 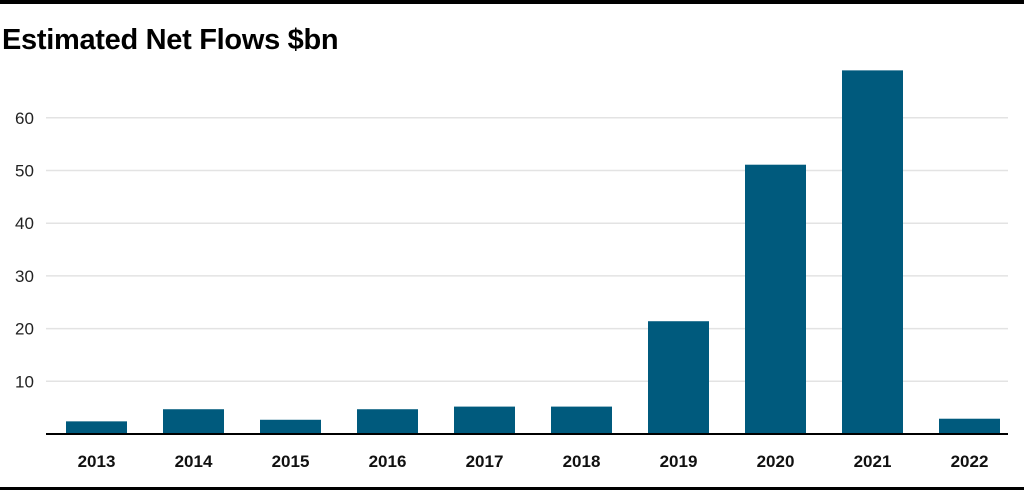 I want to click on bar-2018, so click(x=581, y=420).